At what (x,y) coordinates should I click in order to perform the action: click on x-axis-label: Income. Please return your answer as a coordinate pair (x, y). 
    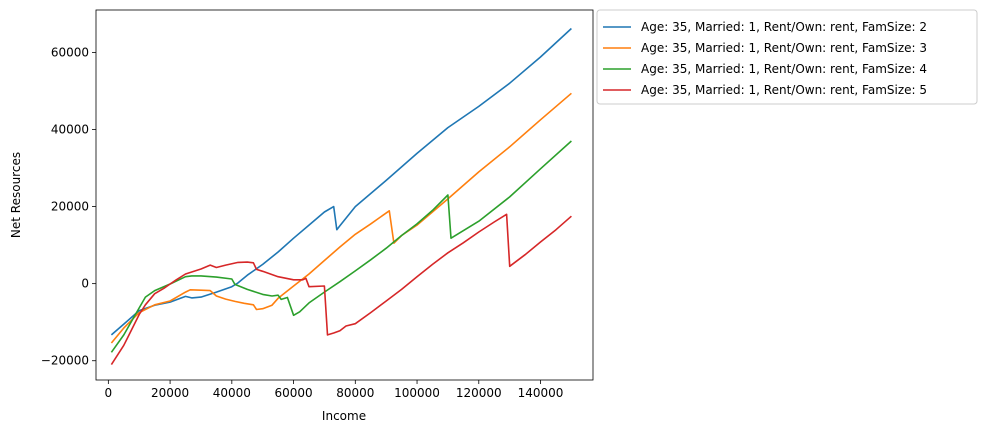
    Looking at the image, I should click on (344, 416).